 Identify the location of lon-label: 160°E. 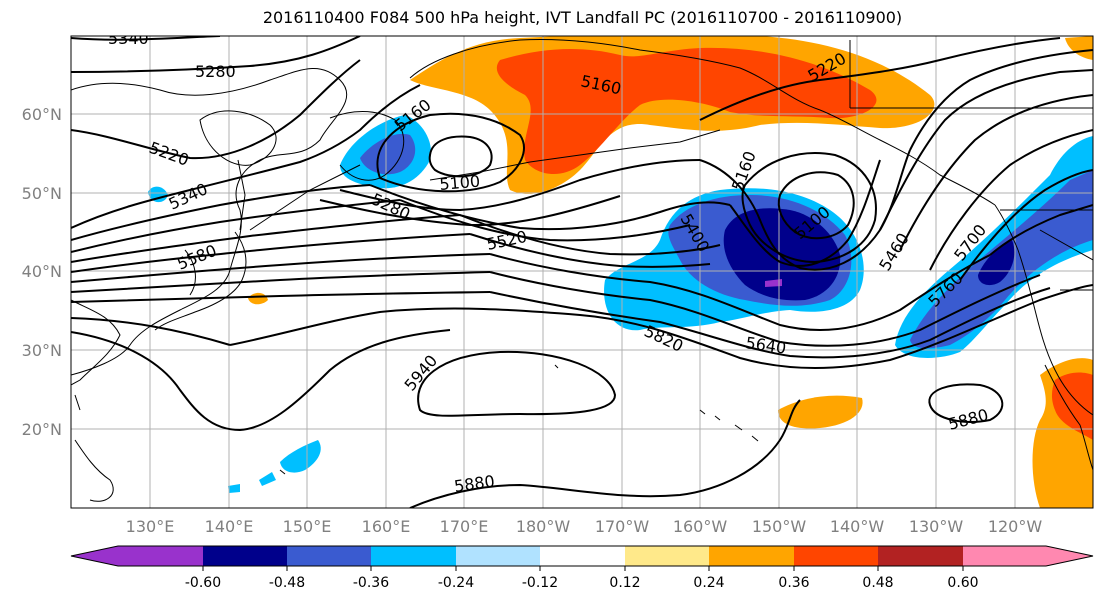
(386, 526).